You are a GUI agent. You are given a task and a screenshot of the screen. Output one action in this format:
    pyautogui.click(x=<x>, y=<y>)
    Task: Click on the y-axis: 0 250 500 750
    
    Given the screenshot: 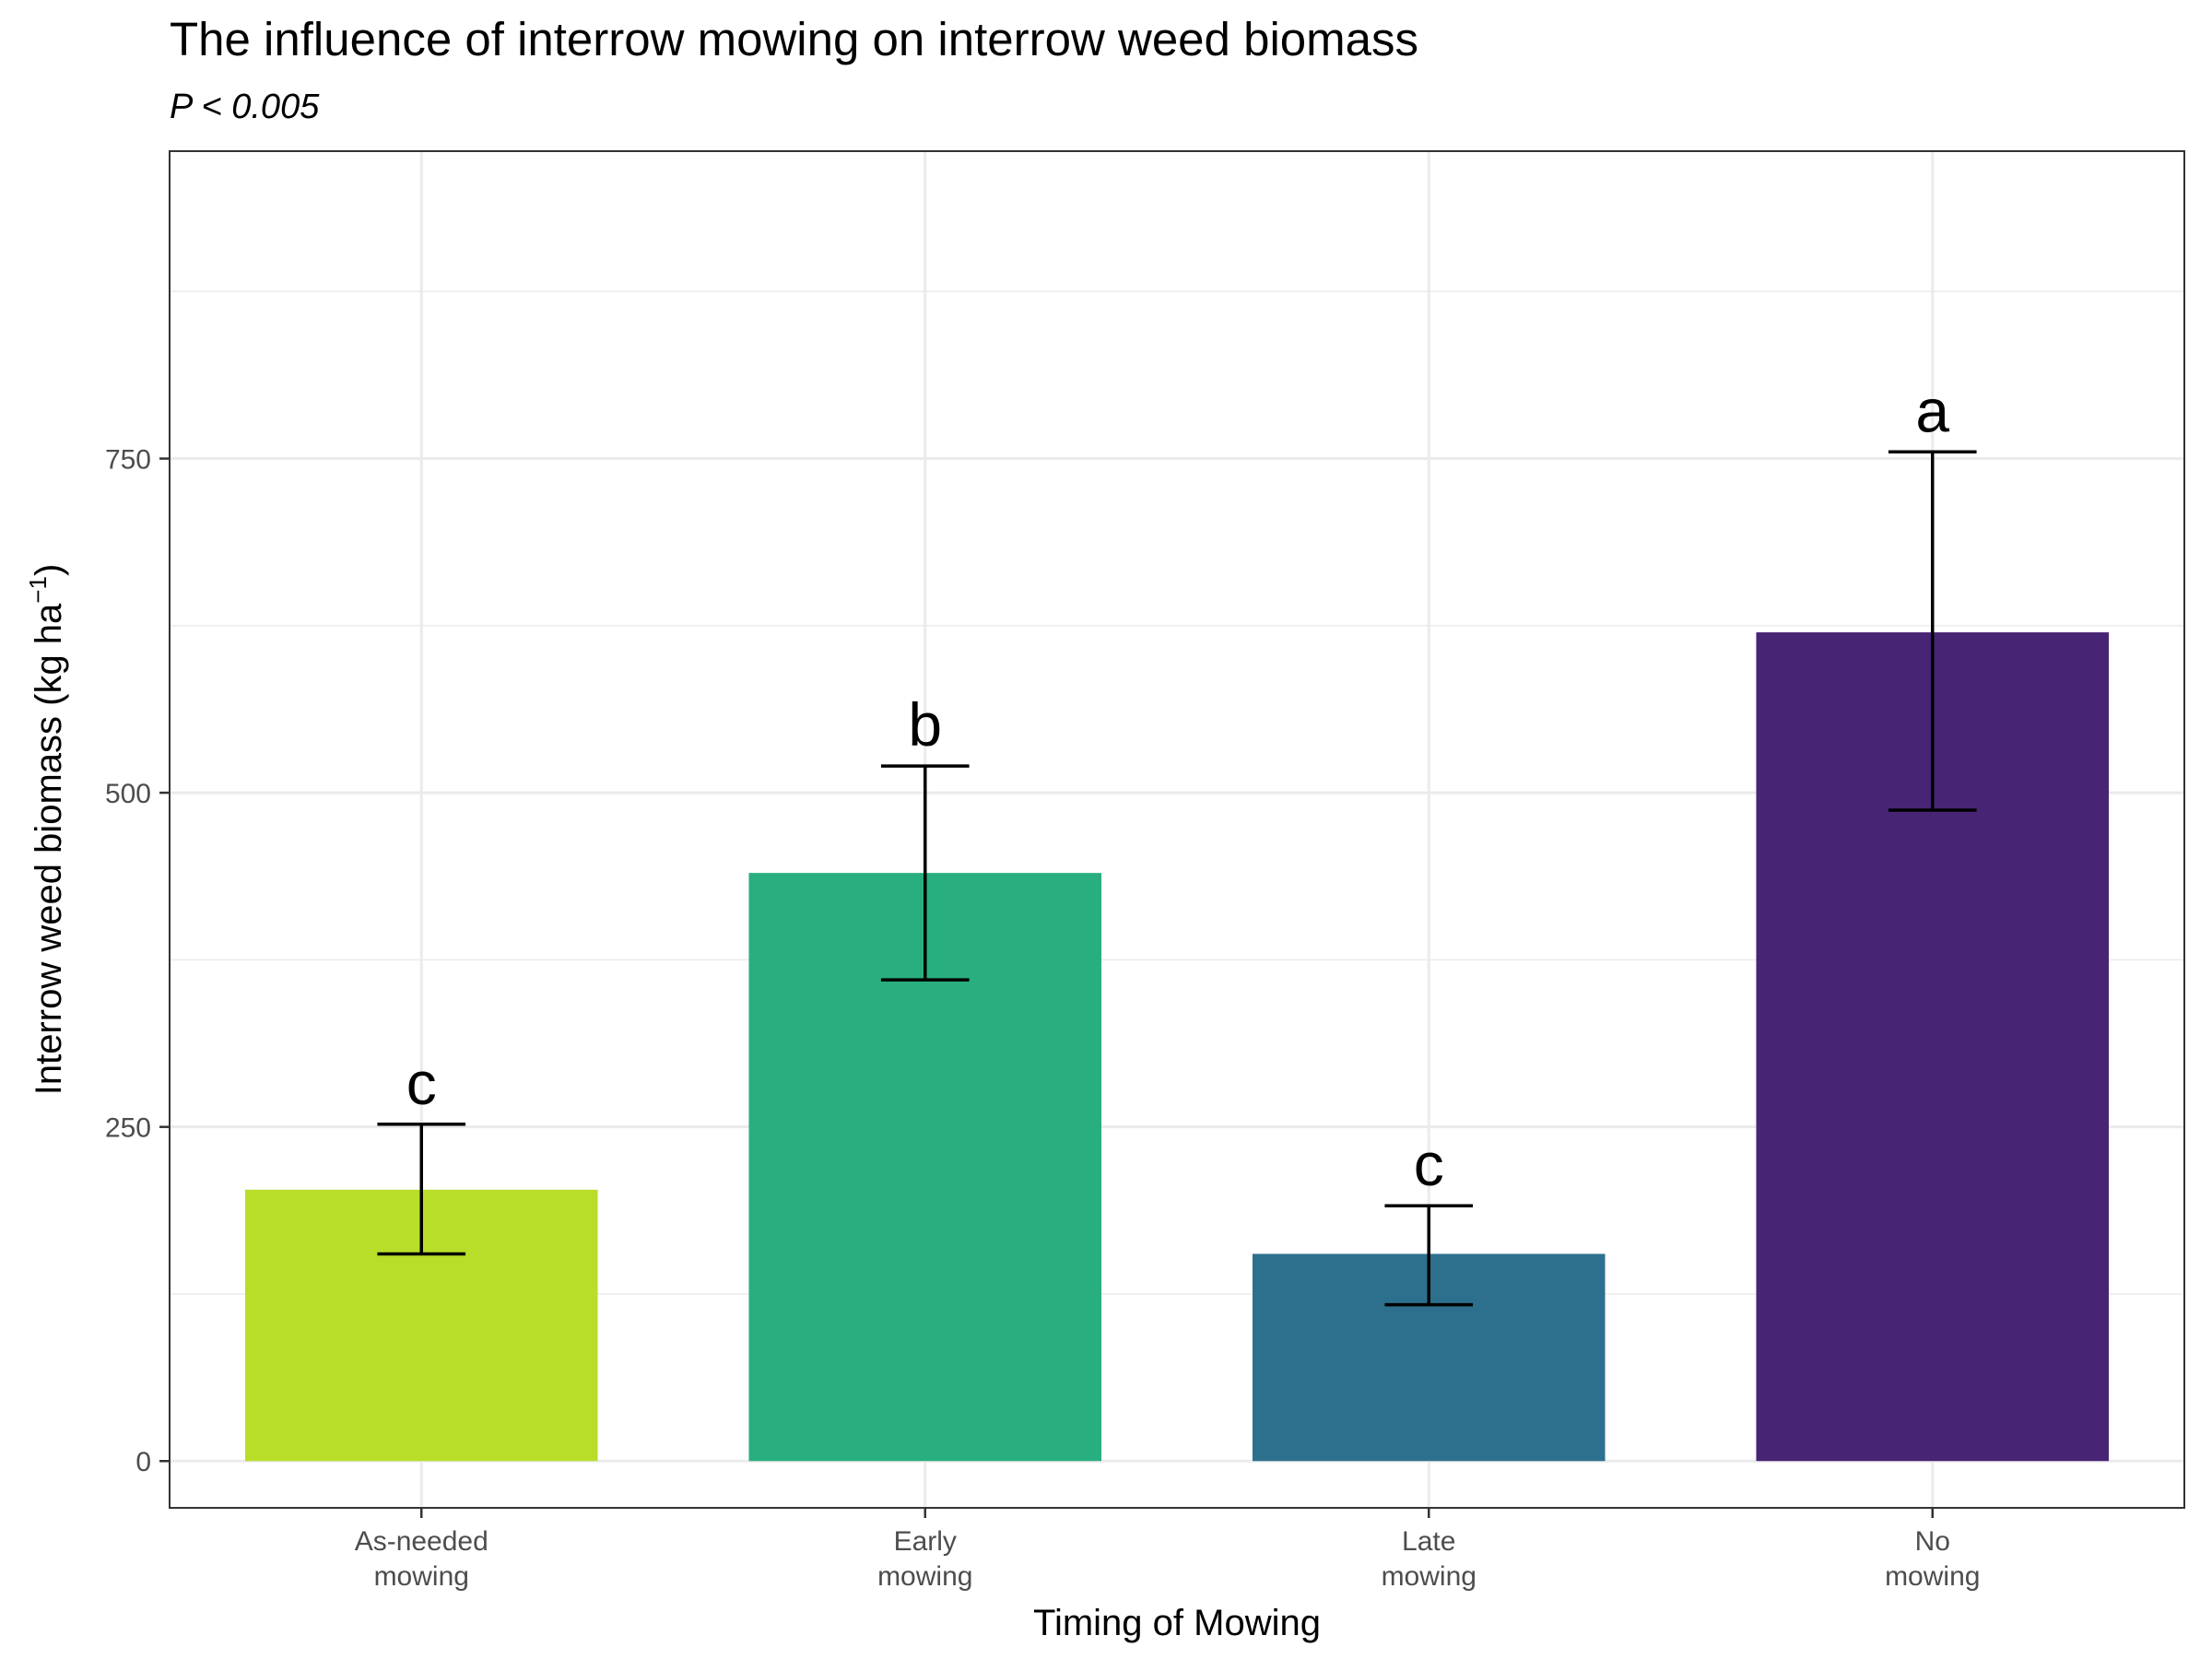 What is the action you would take?
    pyautogui.click(x=137, y=961)
    